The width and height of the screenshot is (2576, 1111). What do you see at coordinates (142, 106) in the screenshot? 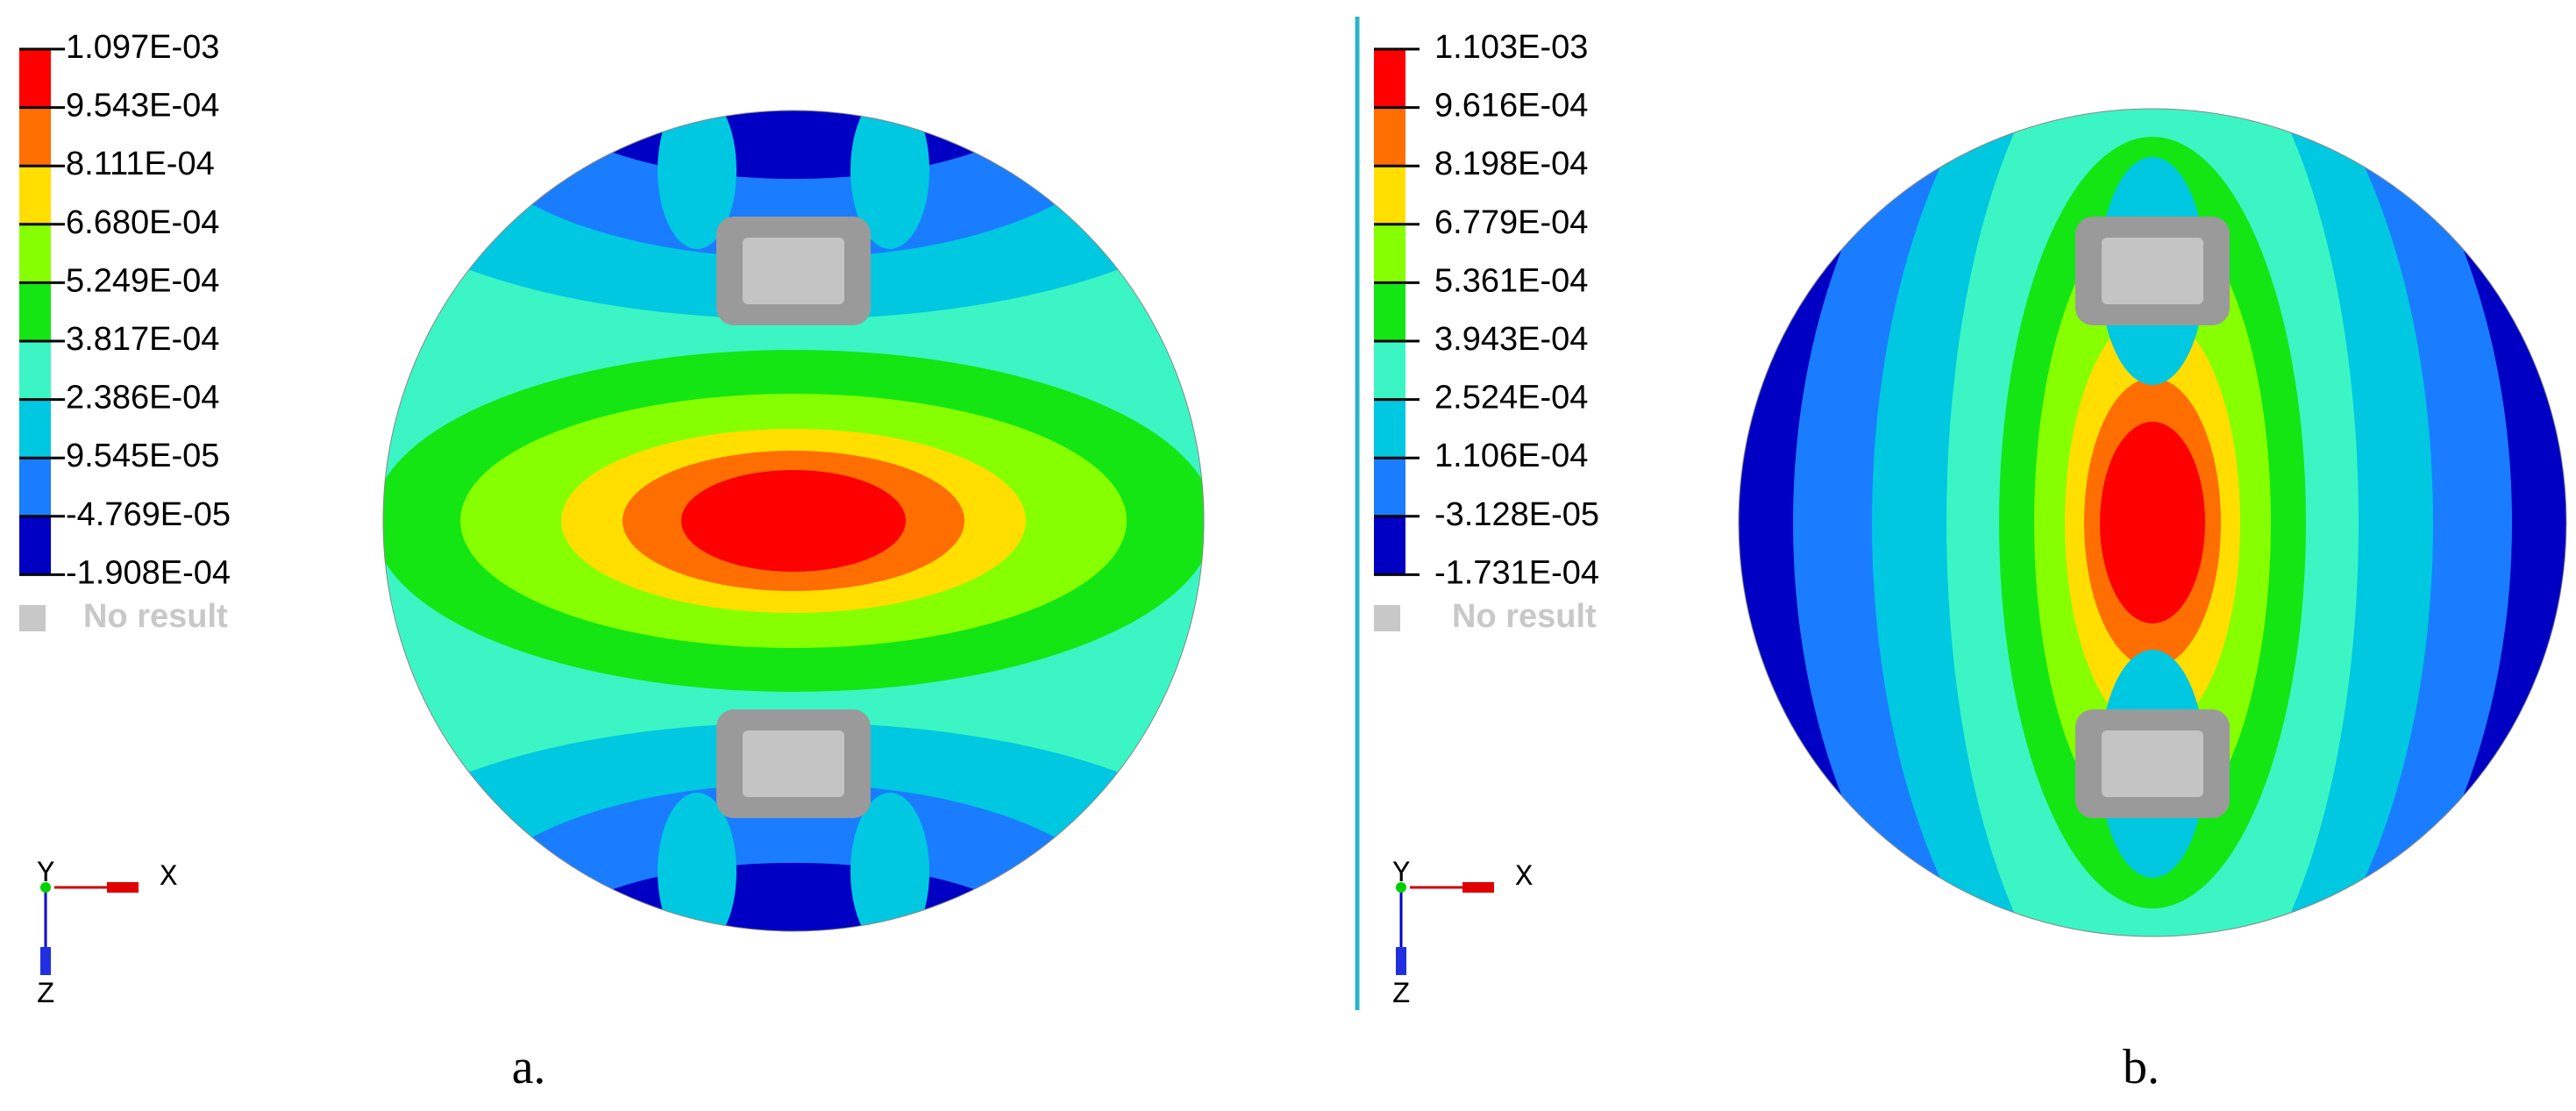
I see `legend-label: 9.543E-04` at bounding box center [142, 106].